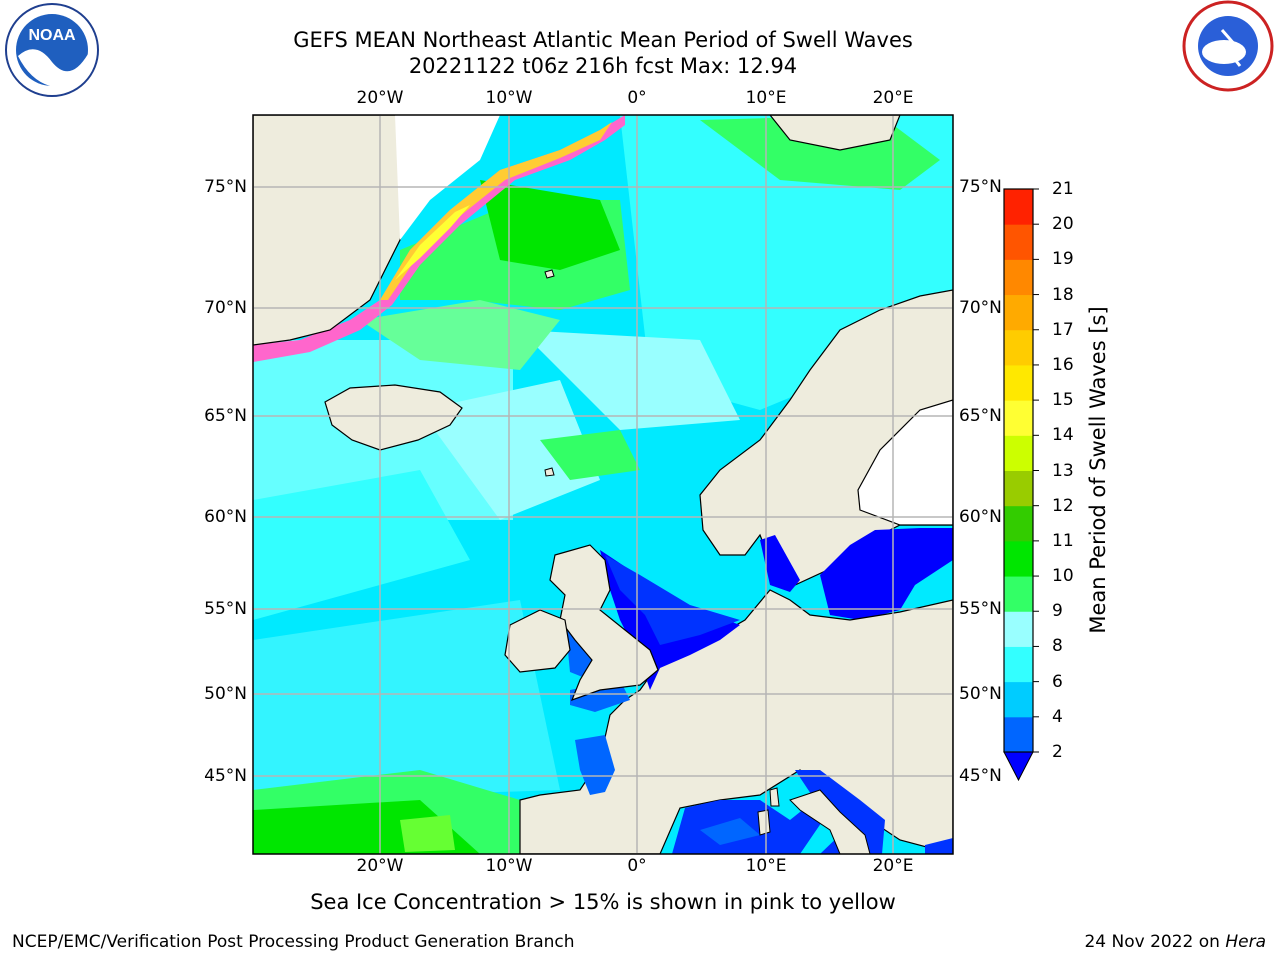 This screenshot has height=960, width=1280. I want to click on lat-label-right: 60°N, so click(980, 517).